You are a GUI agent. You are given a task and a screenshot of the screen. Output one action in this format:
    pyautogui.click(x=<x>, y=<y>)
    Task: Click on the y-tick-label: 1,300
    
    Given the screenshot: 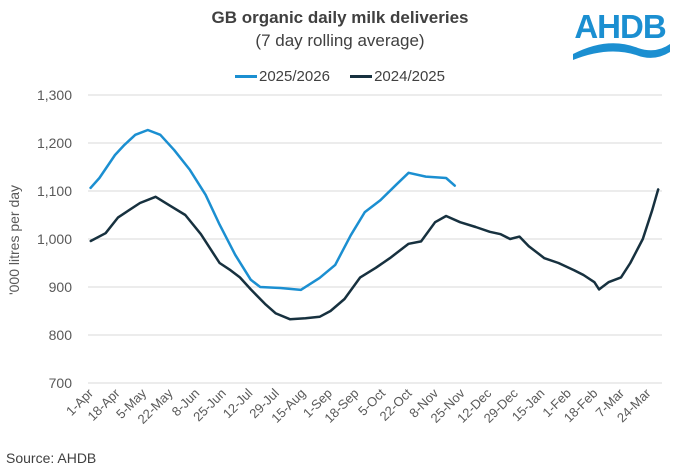 What is the action you would take?
    pyautogui.click(x=54, y=95)
    